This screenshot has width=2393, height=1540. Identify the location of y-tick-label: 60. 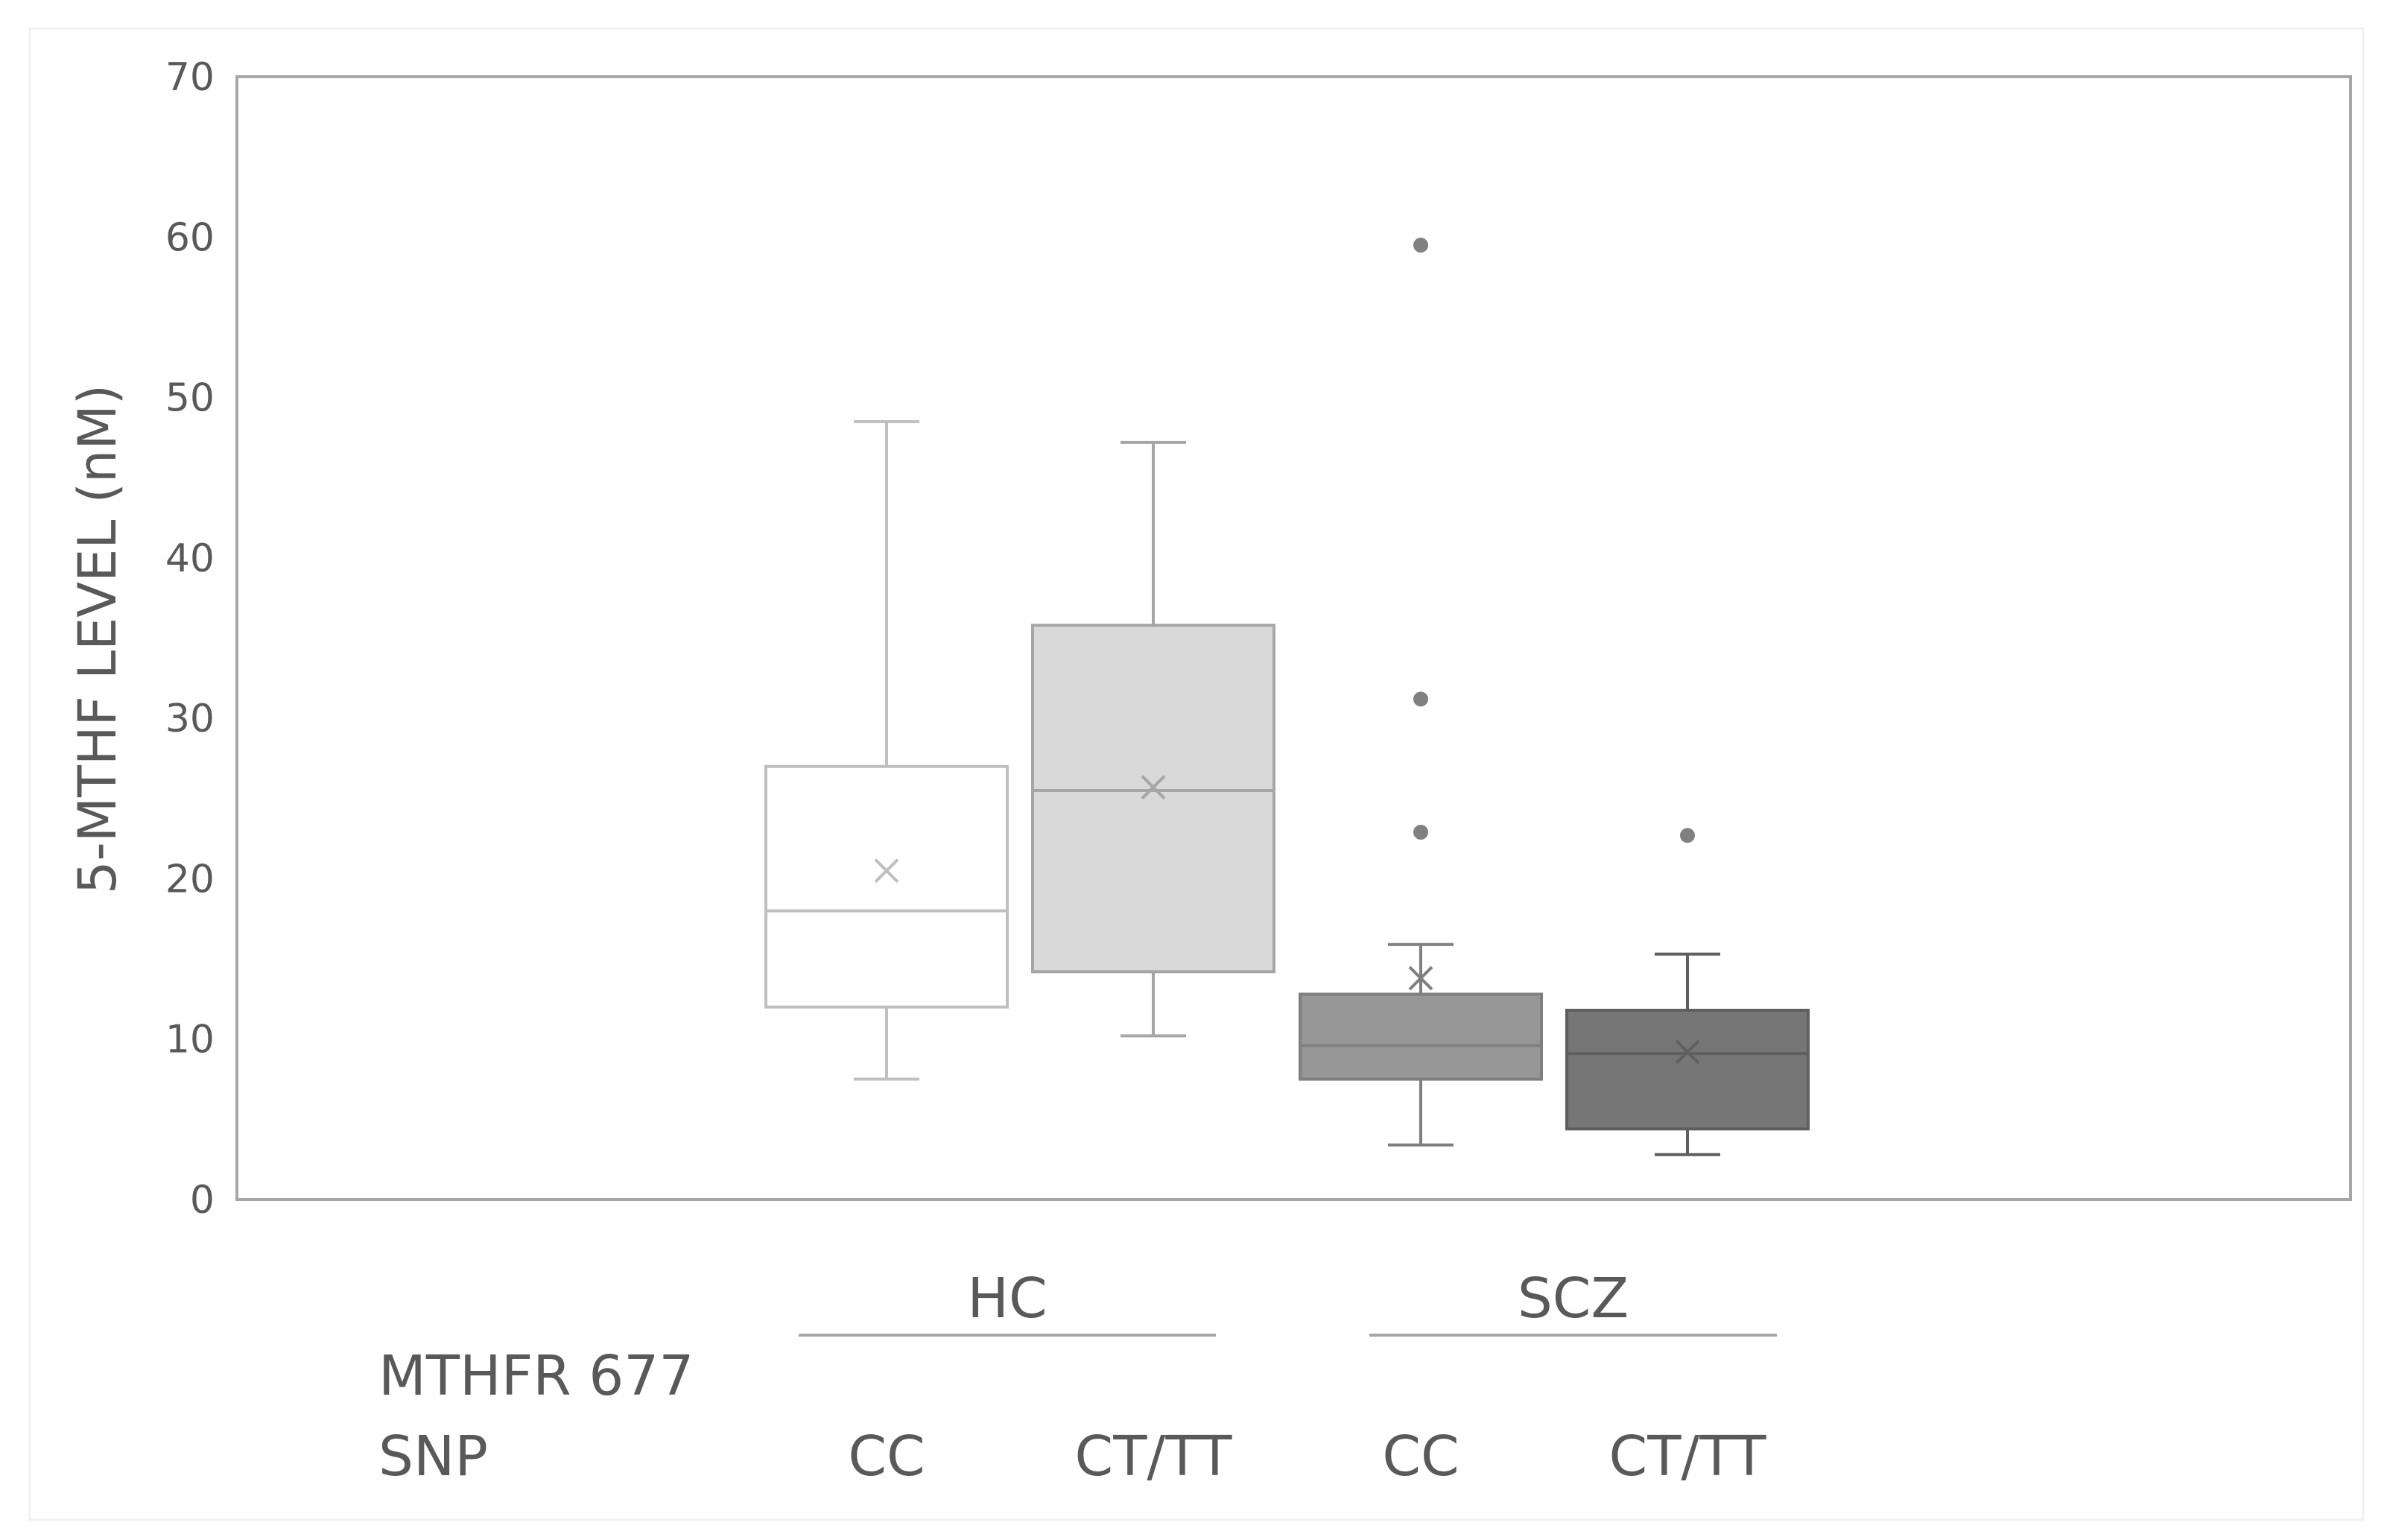
(190, 237).